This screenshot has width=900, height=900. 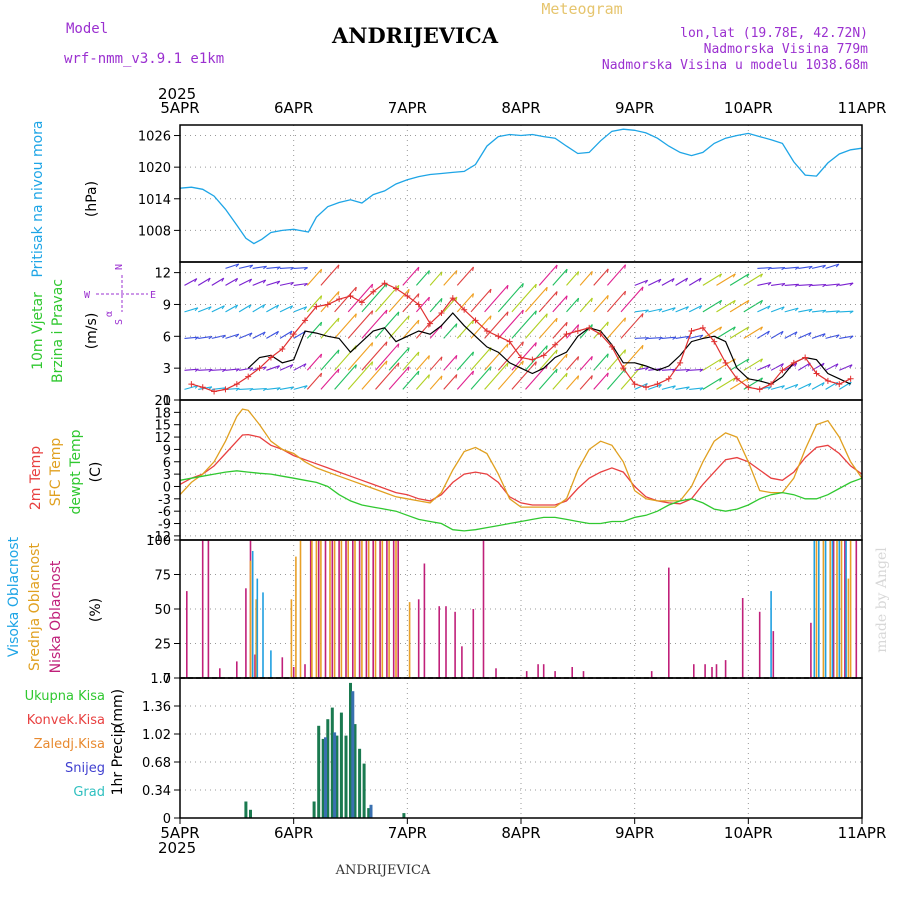 I want to click on wind-ylabel-2: Brzina i Pravac, so click(x=58, y=331).